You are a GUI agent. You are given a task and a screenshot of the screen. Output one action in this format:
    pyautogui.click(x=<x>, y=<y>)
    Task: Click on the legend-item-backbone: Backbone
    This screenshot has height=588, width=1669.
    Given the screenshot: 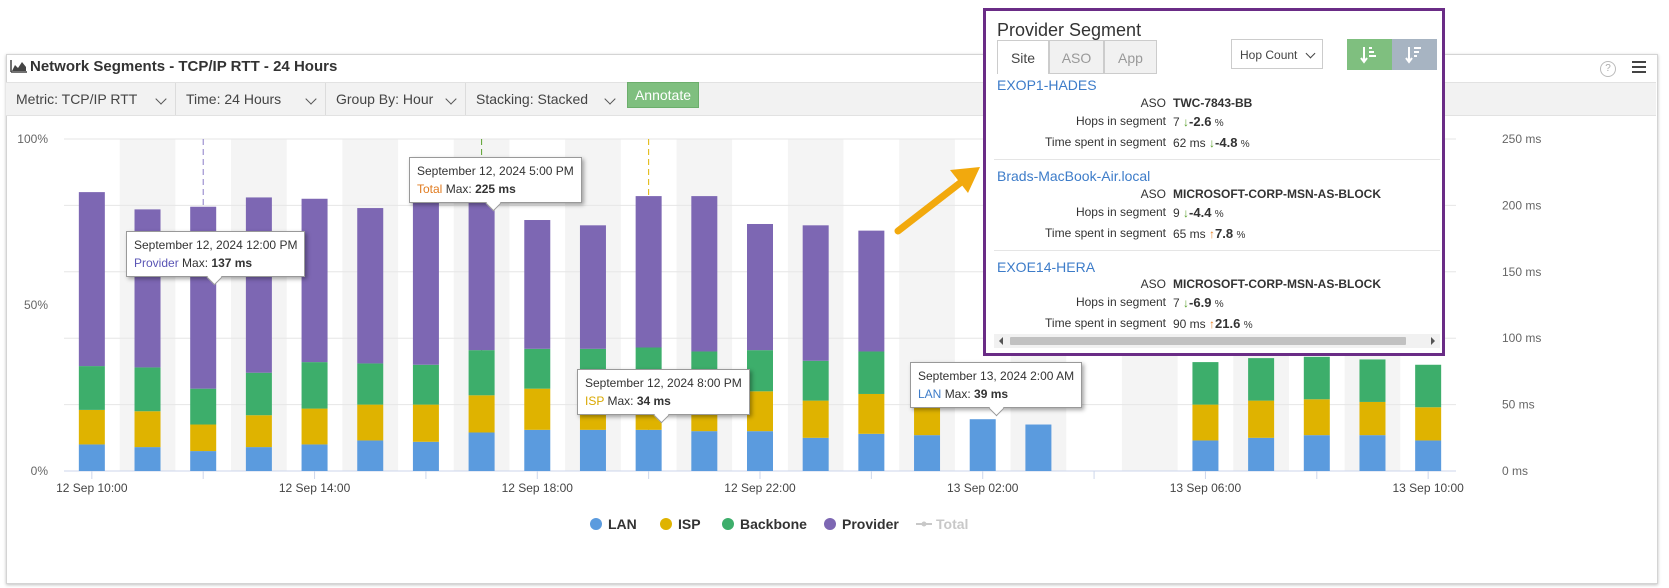 What is the action you would take?
    pyautogui.click(x=764, y=524)
    